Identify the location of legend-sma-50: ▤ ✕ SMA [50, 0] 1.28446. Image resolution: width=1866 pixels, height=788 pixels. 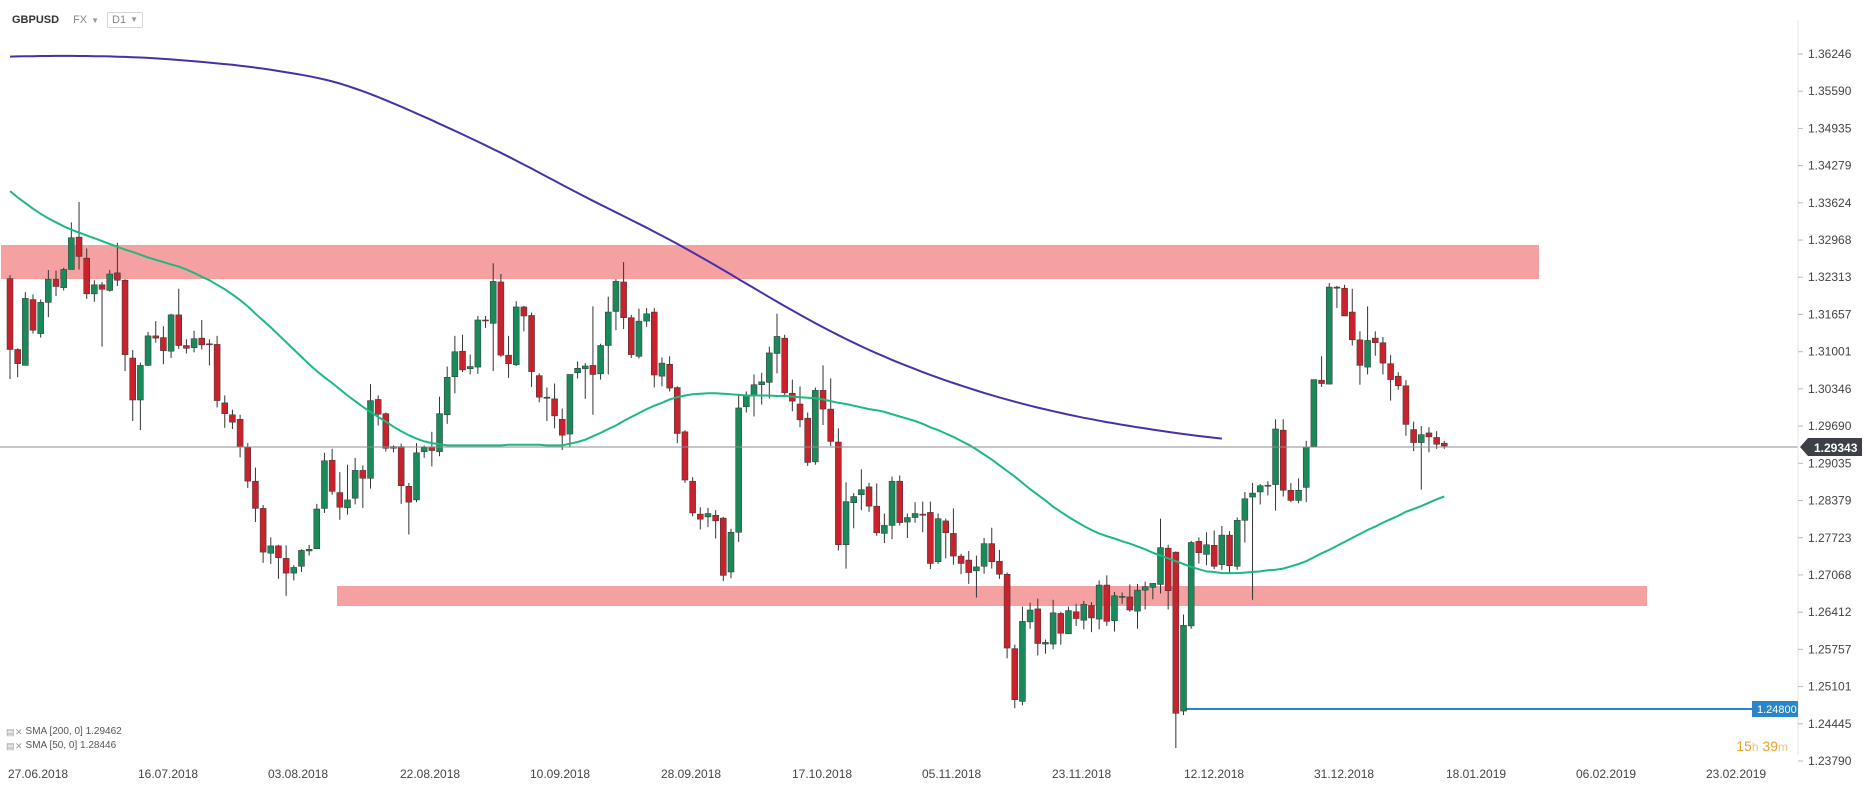
(64, 746).